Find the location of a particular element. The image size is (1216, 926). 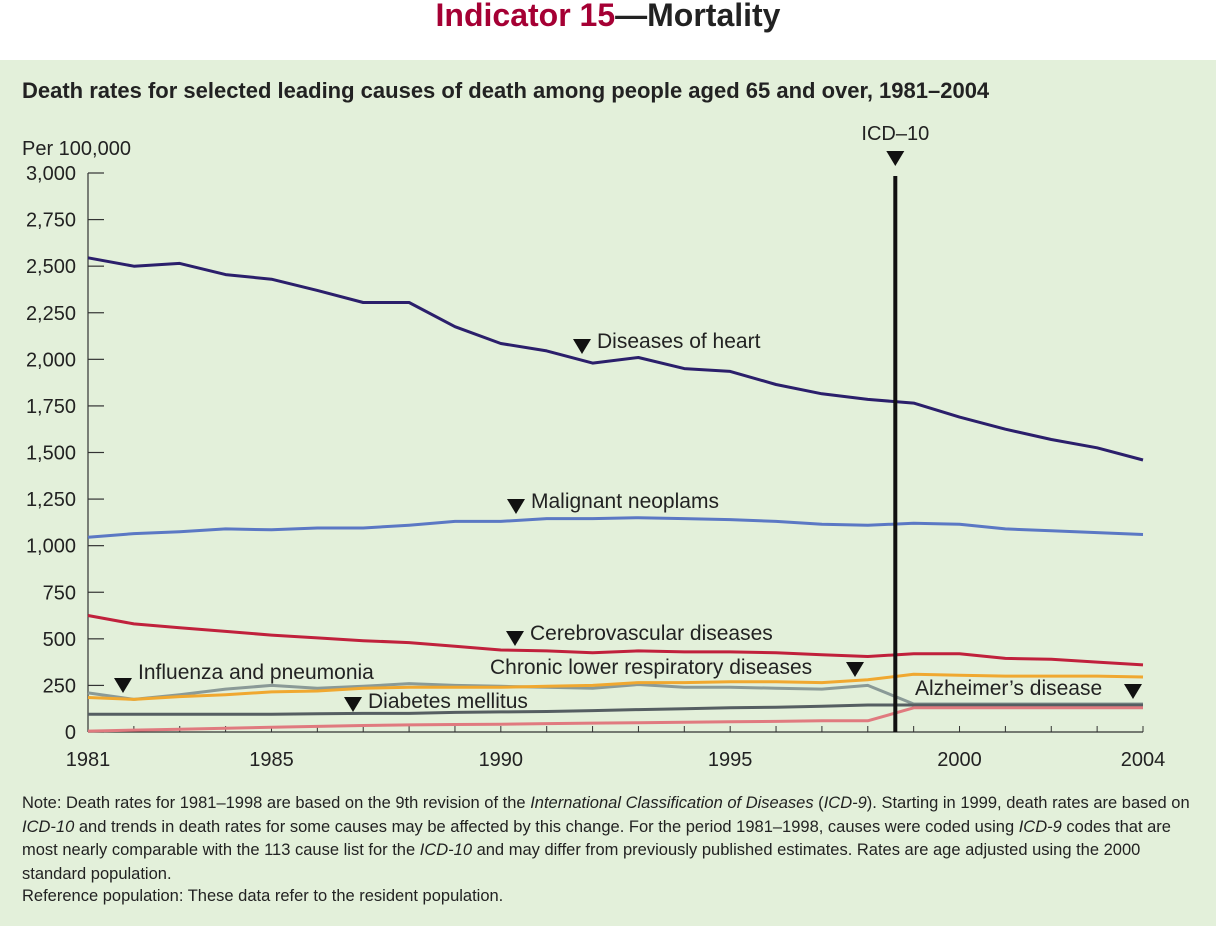

y-tick-label: 1,000 is located at coordinates (51, 547).